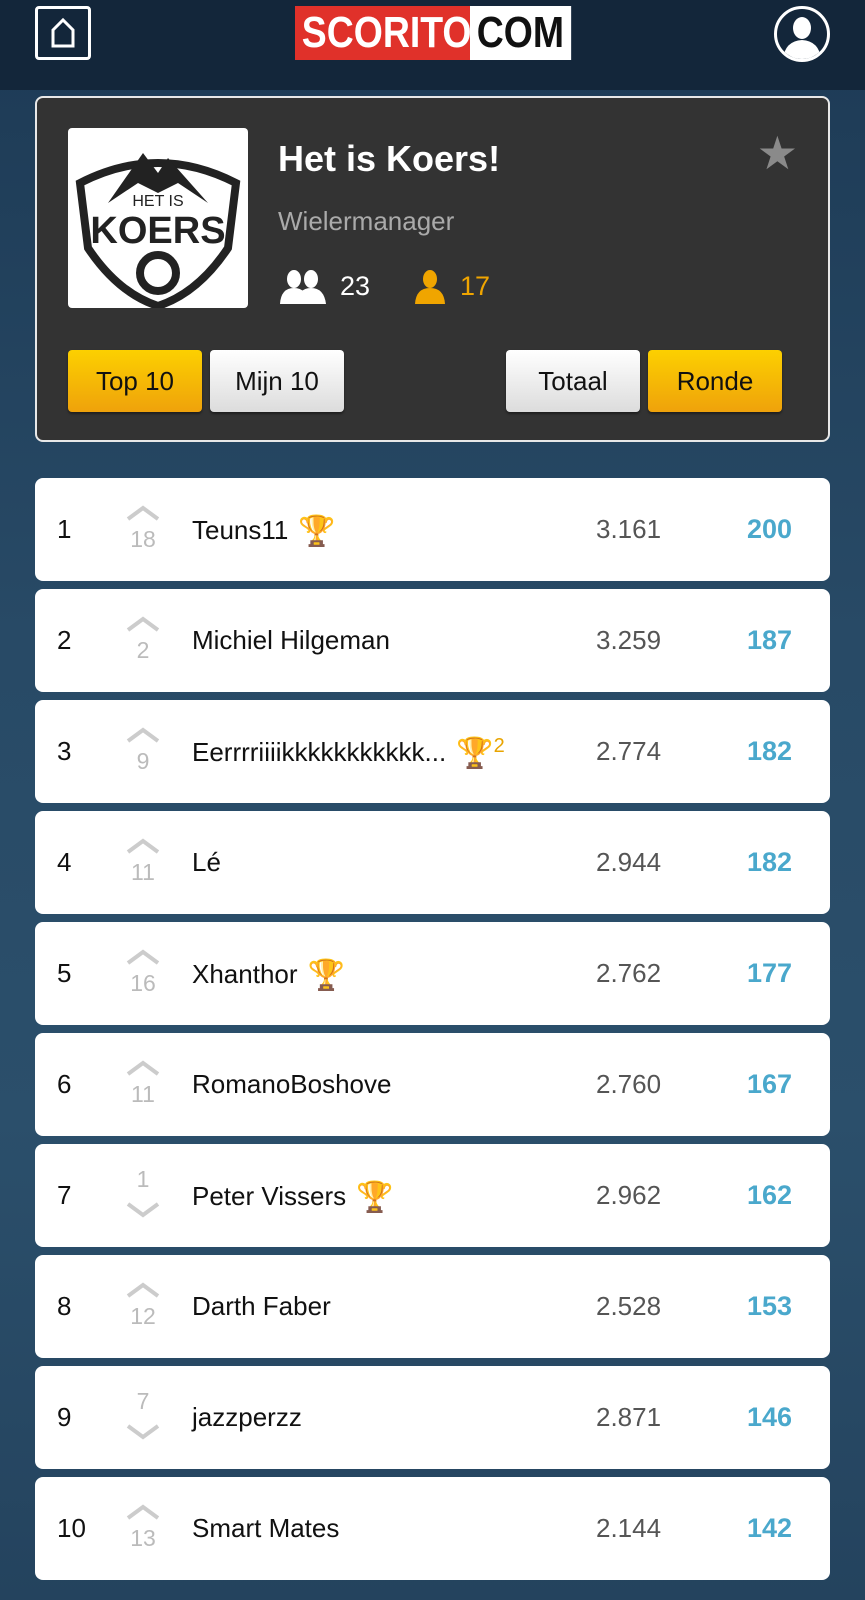 The height and width of the screenshot is (1600, 865). Describe the element at coordinates (277, 381) in the screenshot. I see `mijn10-button: Mijn 10` at that location.